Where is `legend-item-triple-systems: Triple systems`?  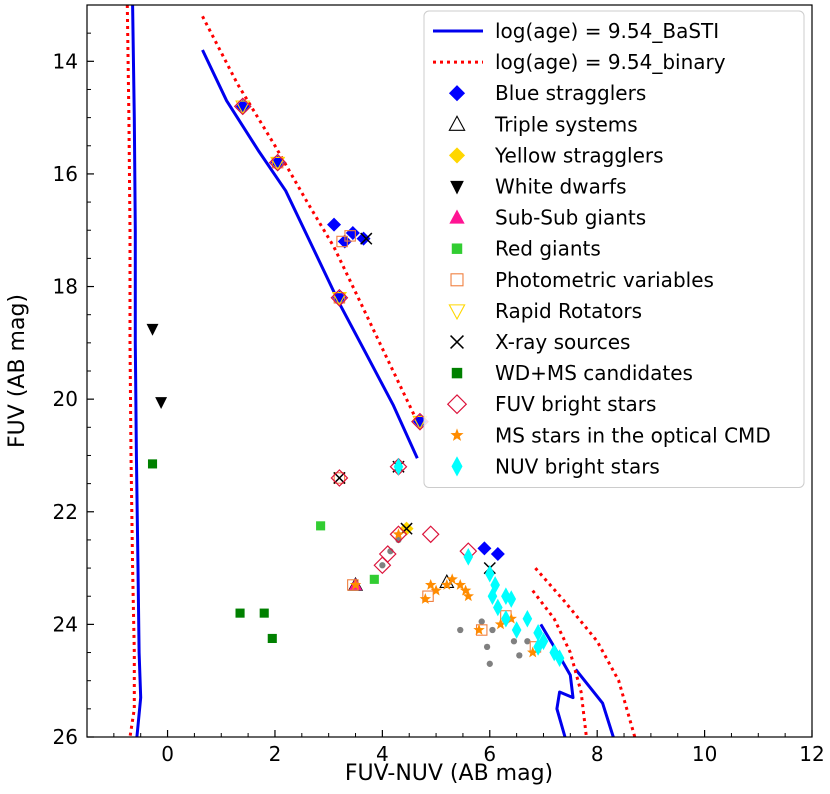 legend-item-triple-systems: Triple systems is located at coordinates (543, 124).